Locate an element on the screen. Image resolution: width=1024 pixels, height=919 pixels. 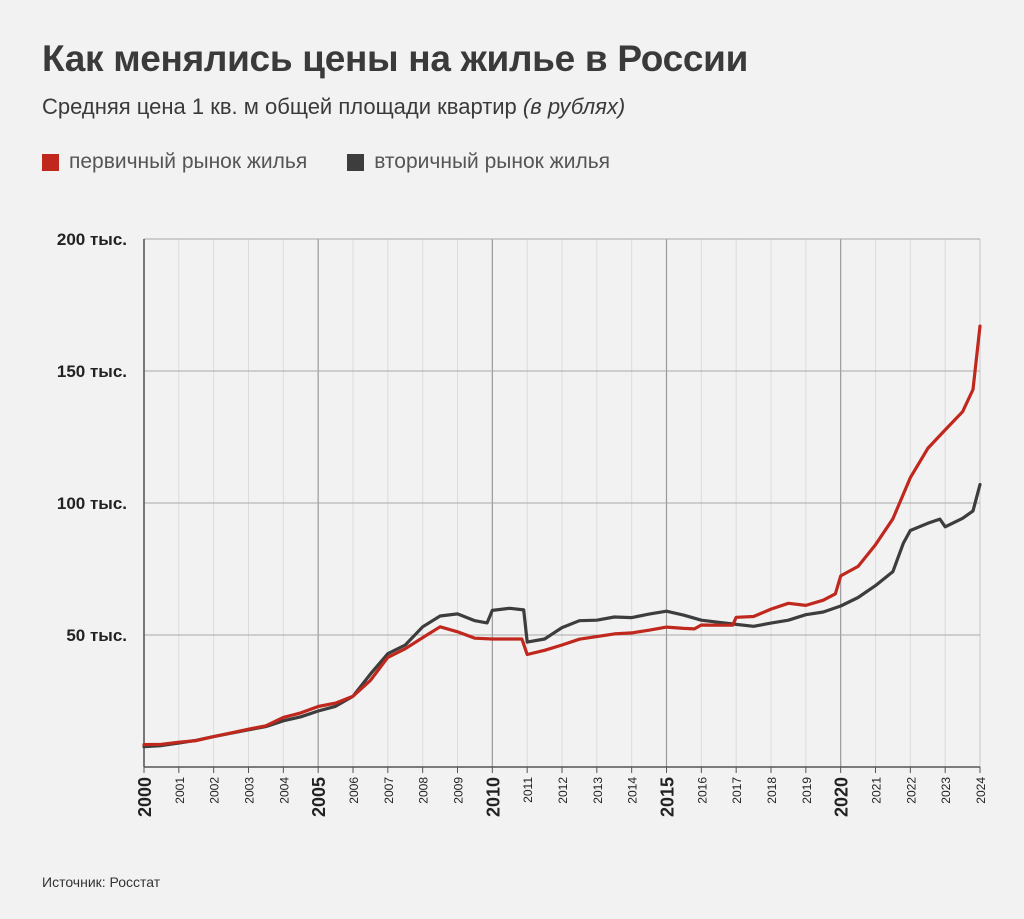
x-tick-label: 2022 is located at coordinates (911, 790).